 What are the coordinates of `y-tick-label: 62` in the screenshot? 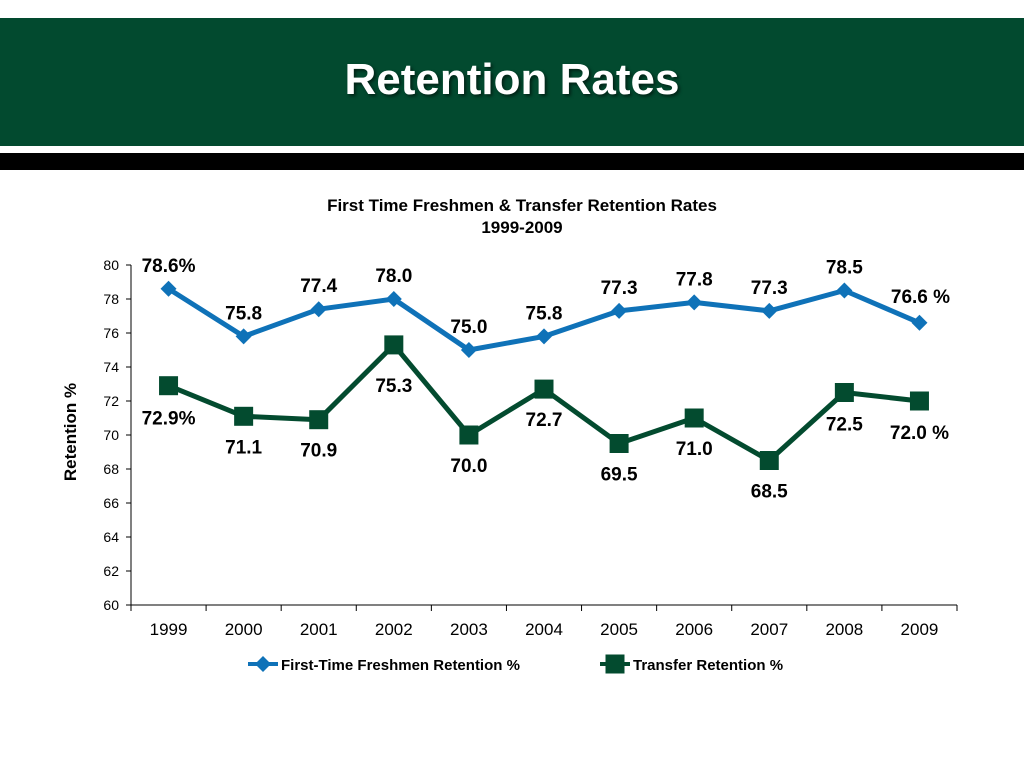 It's located at (111, 571).